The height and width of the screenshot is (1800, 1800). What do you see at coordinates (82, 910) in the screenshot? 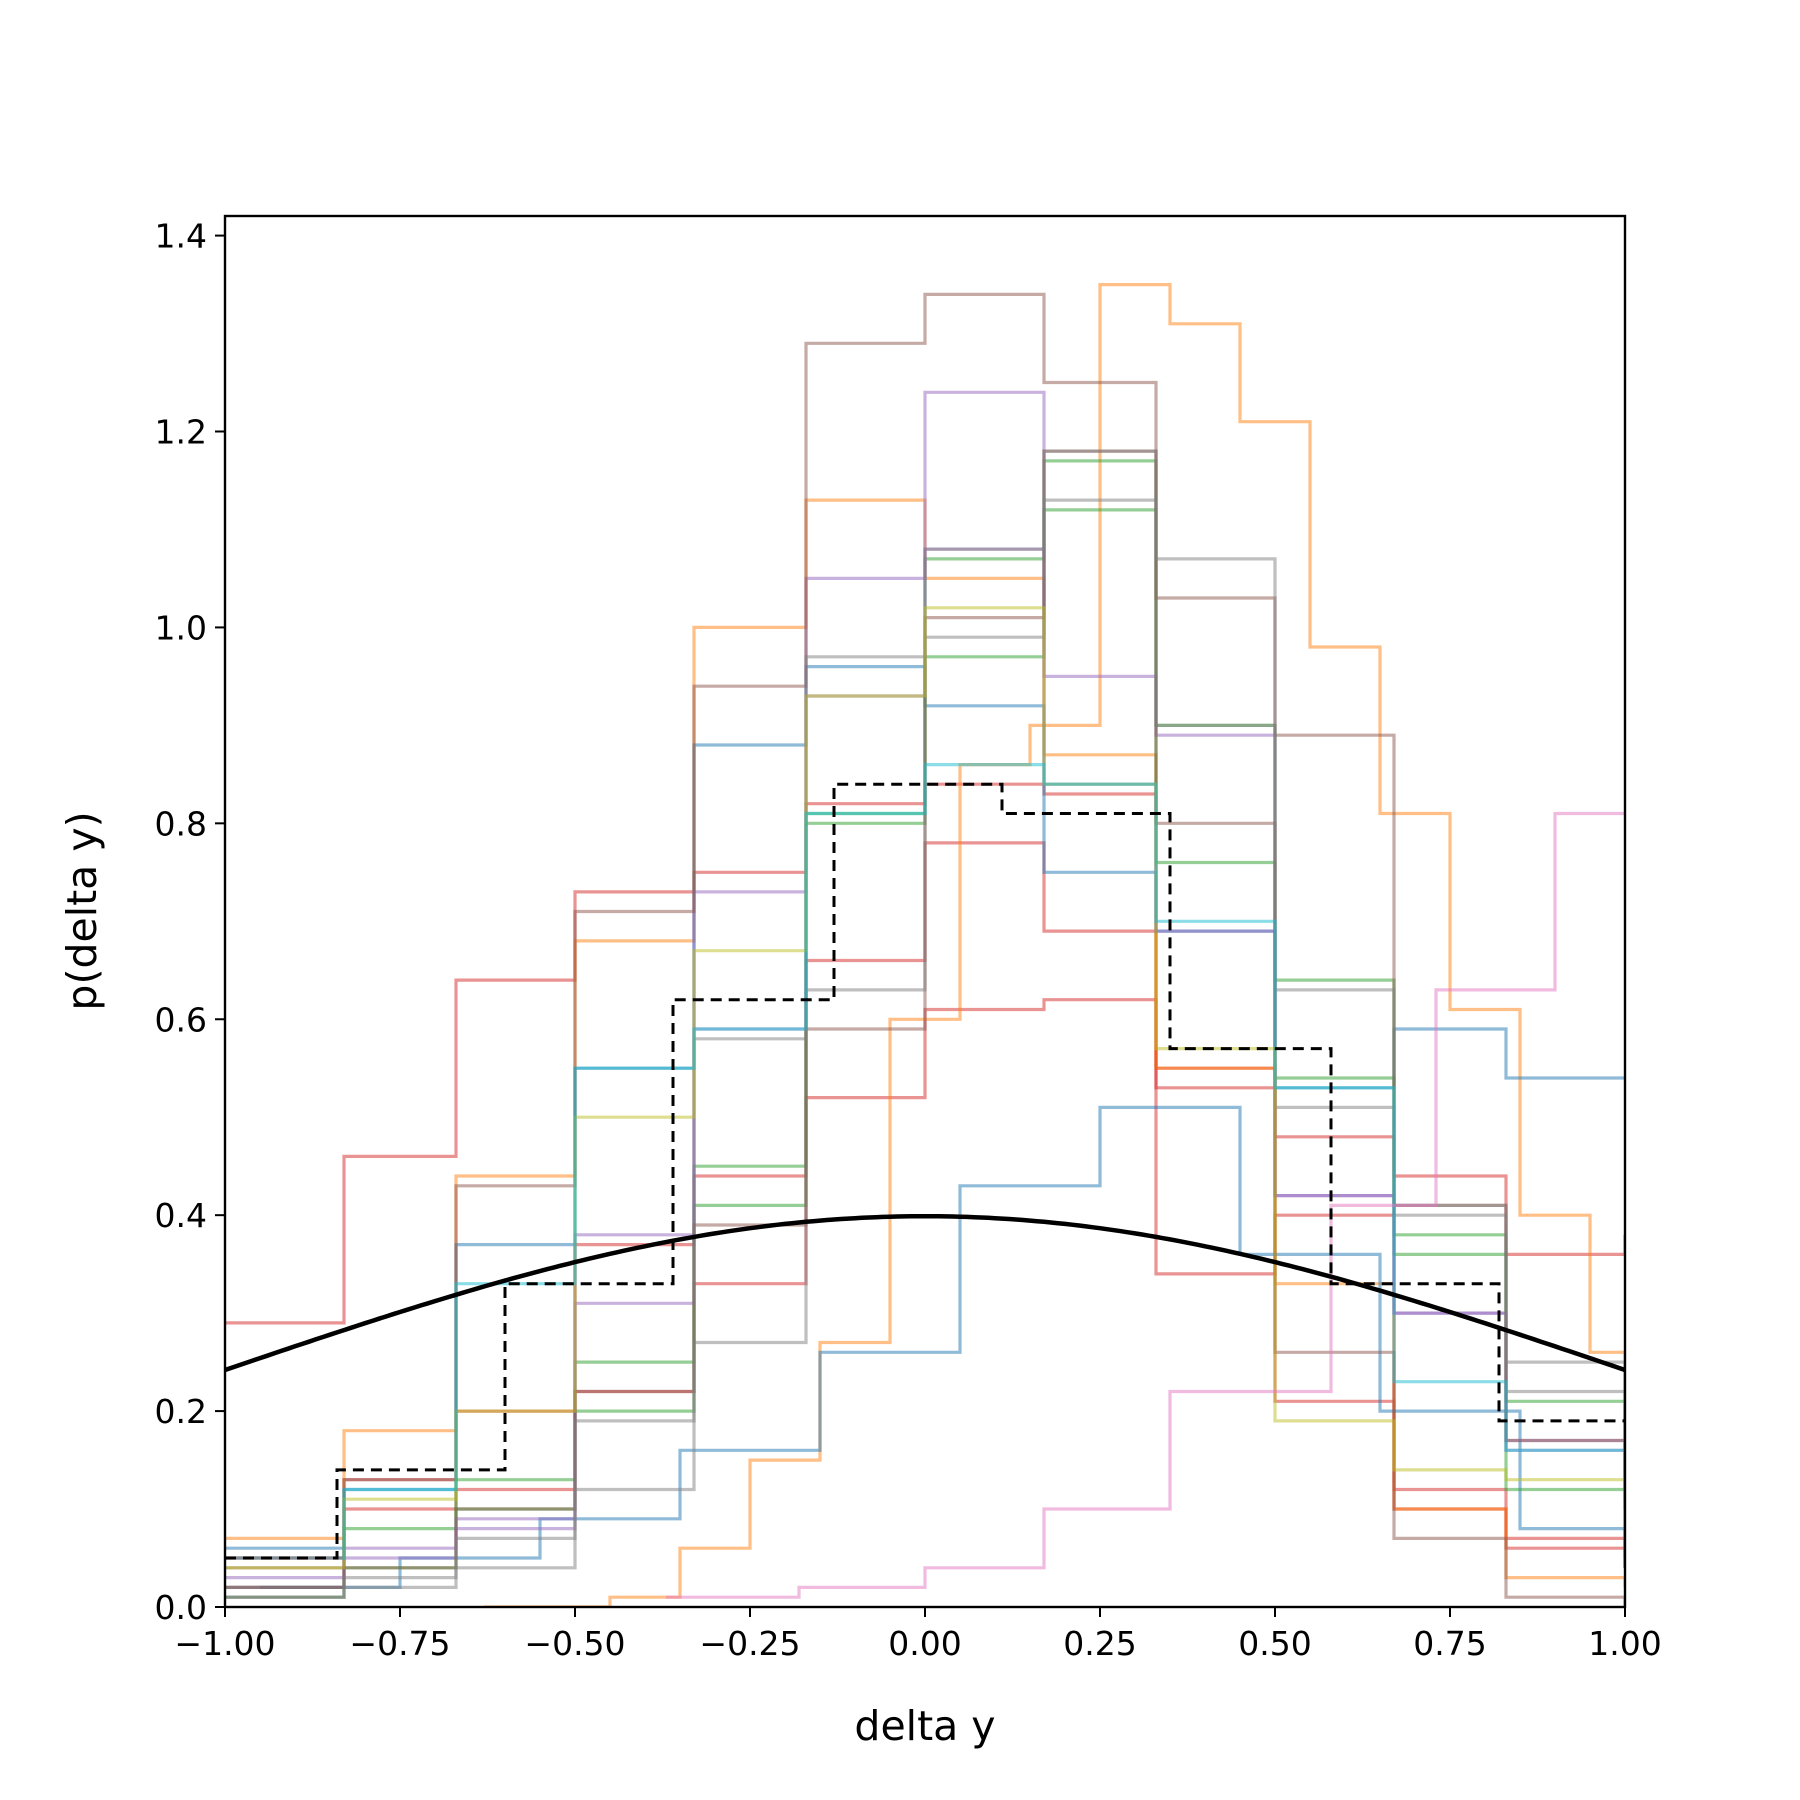
I see `y-axis-label: p(delta y)` at bounding box center [82, 910].